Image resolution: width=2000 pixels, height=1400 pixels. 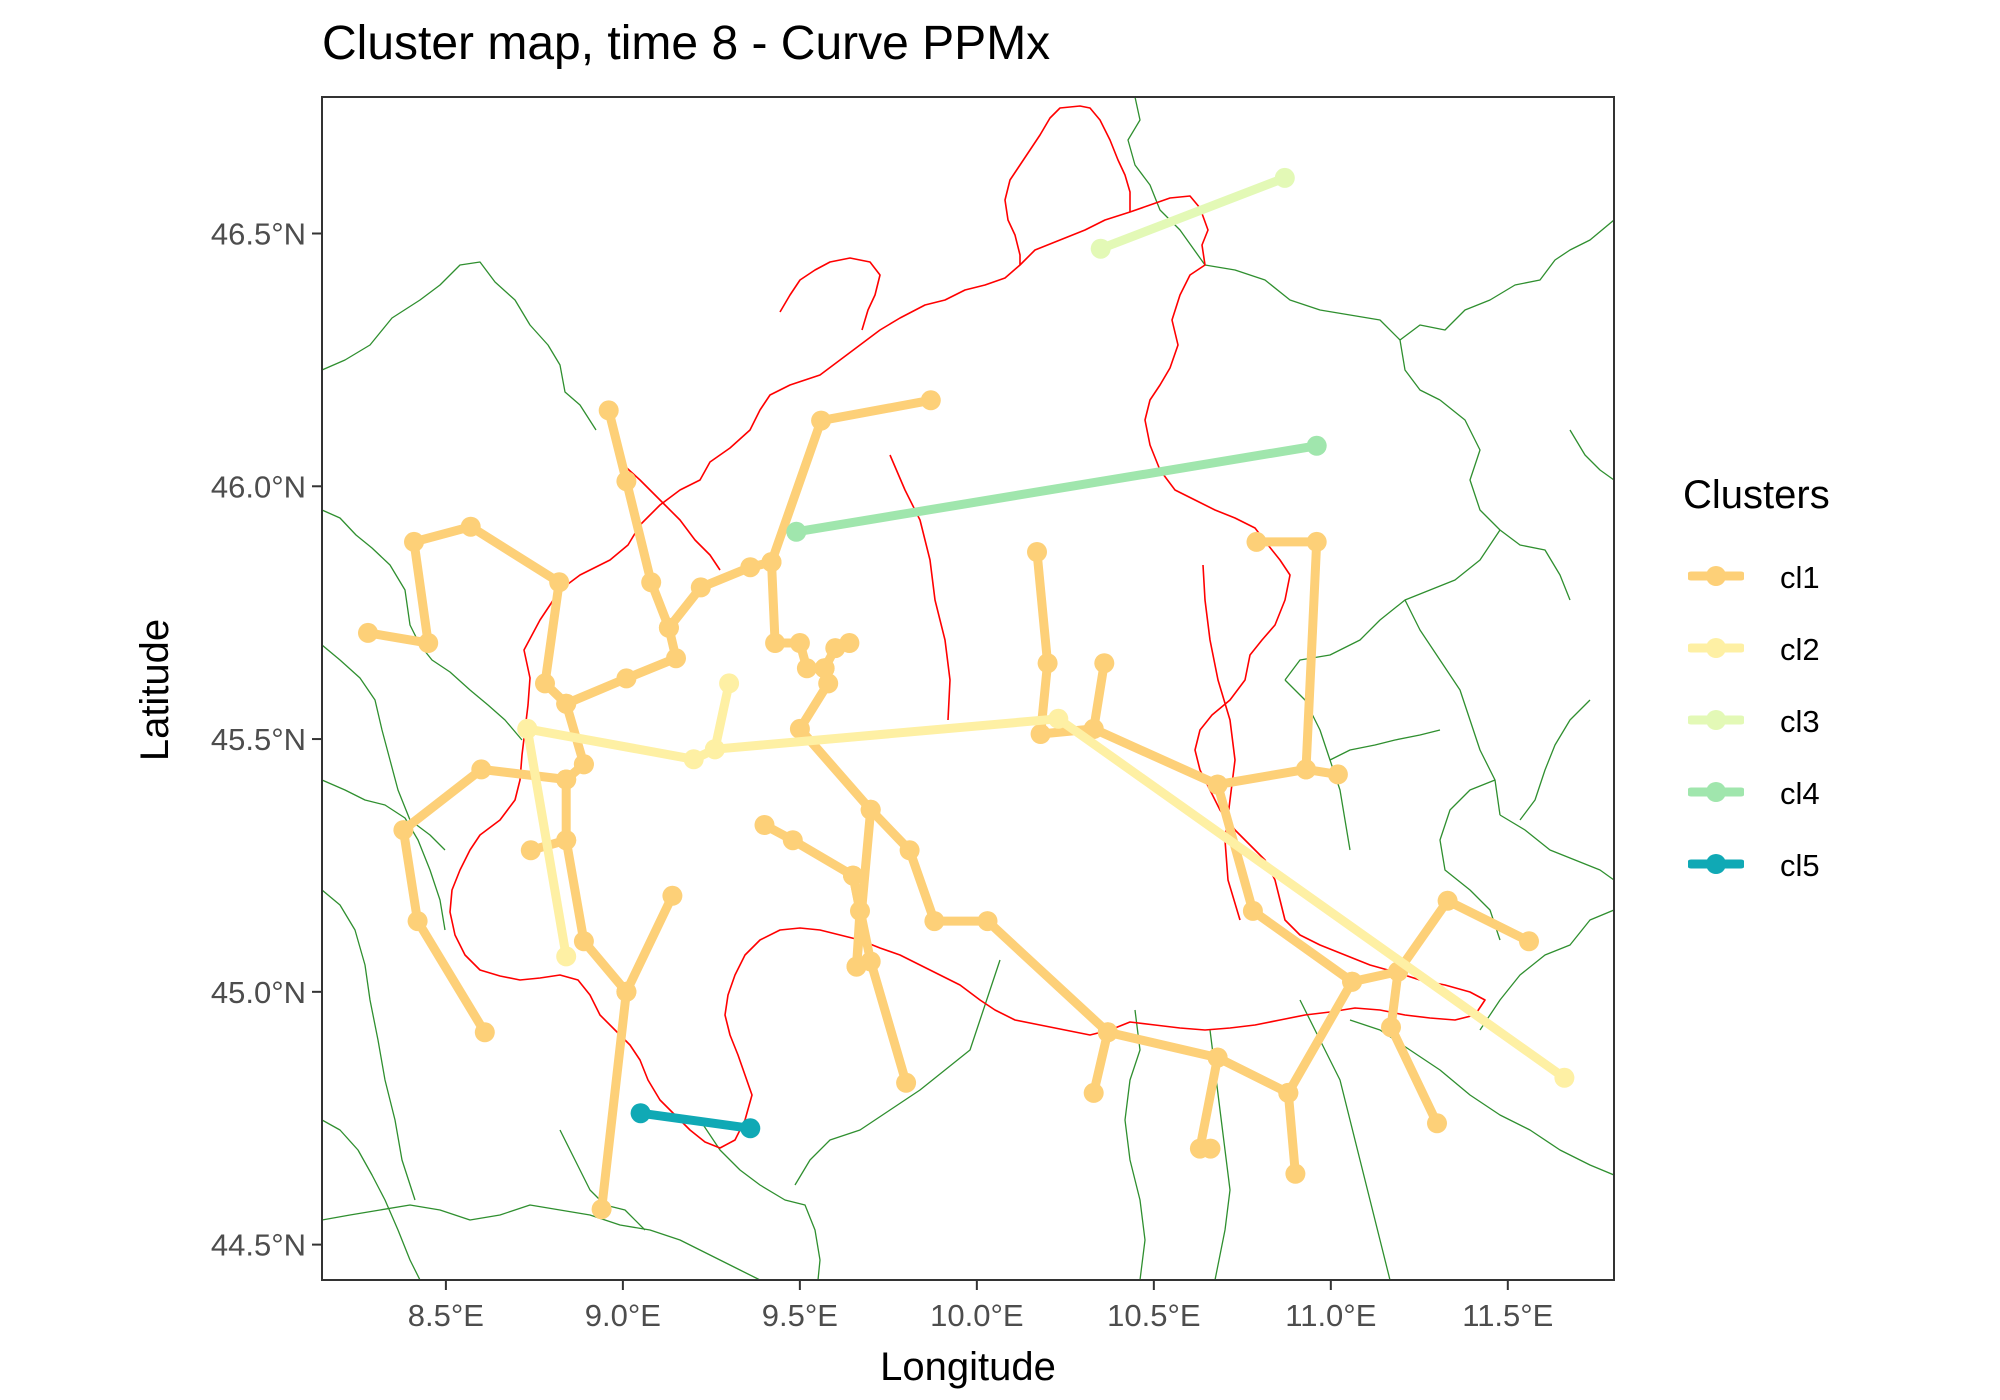 What do you see at coordinates (1756, 495) in the screenshot?
I see `legend-title: Clusters` at bounding box center [1756, 495].